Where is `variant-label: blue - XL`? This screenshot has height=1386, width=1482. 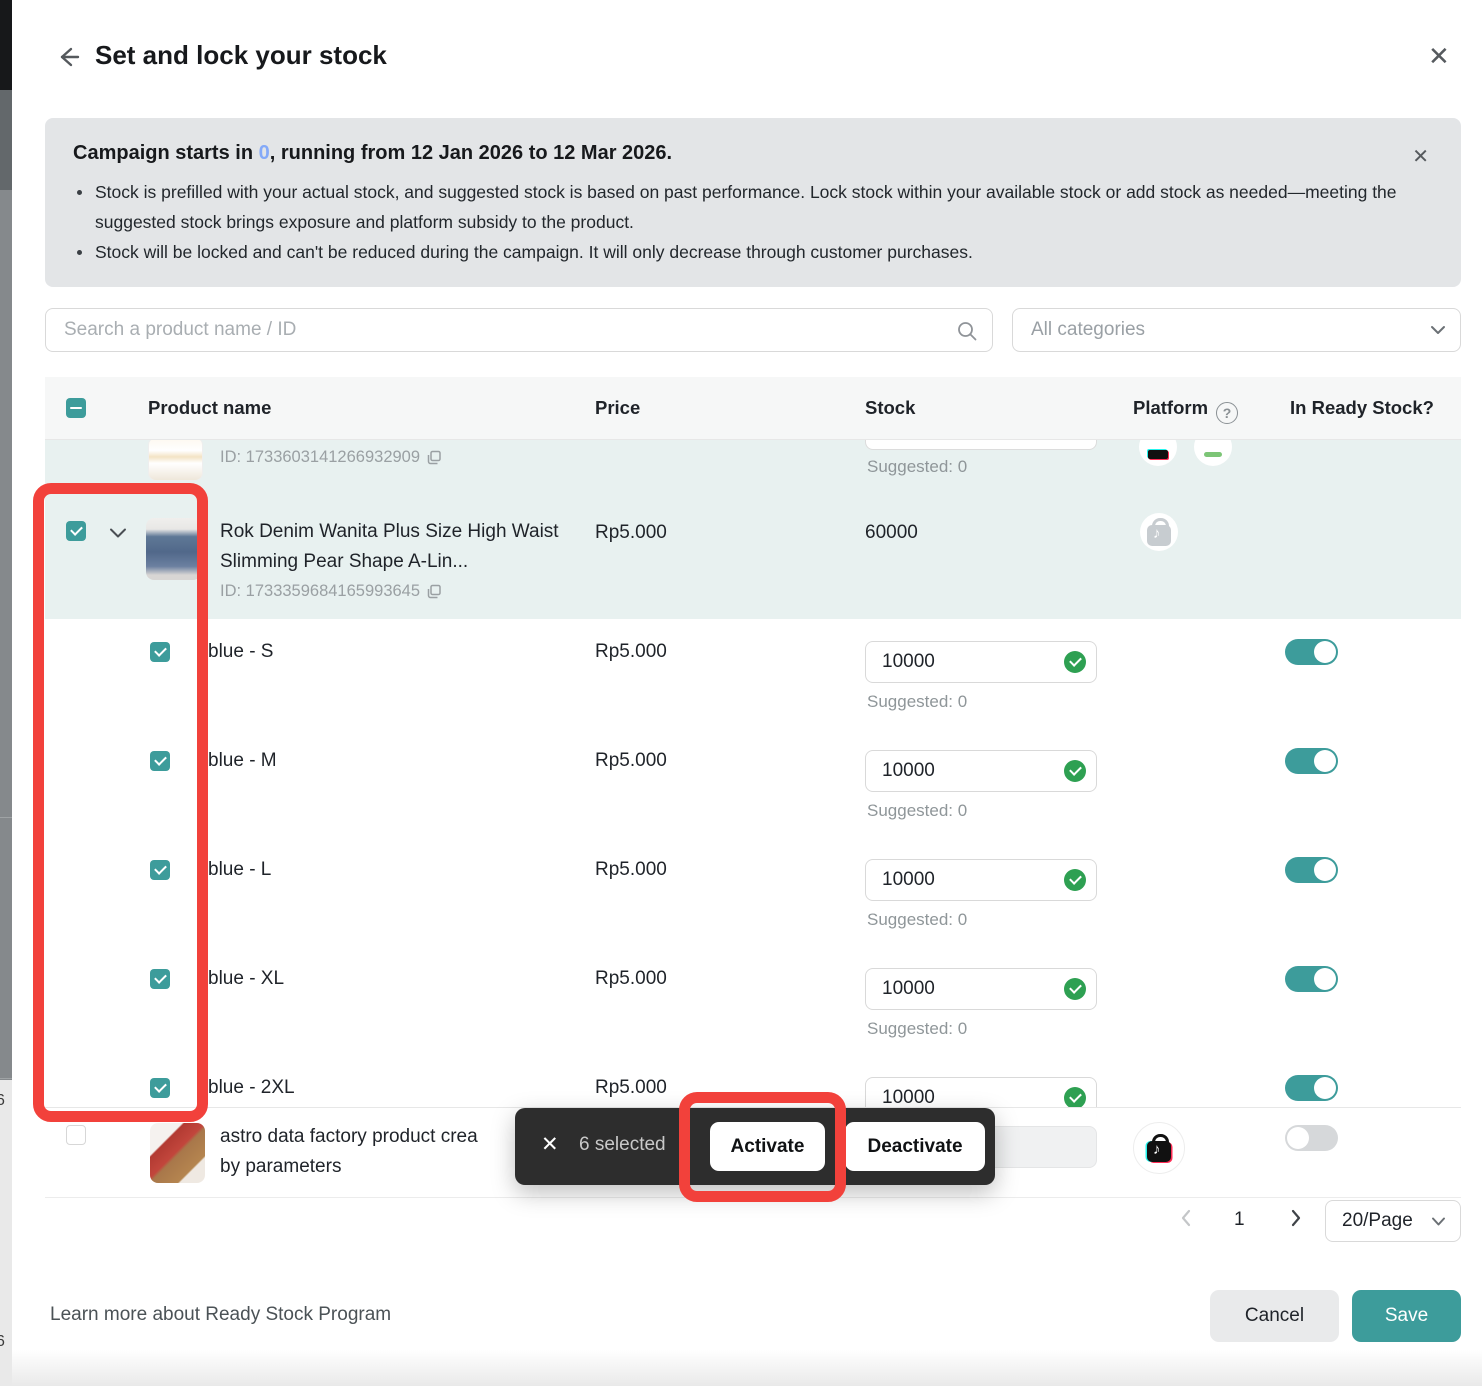 variant-label: blue - XL is located at coordinates (246, 978).